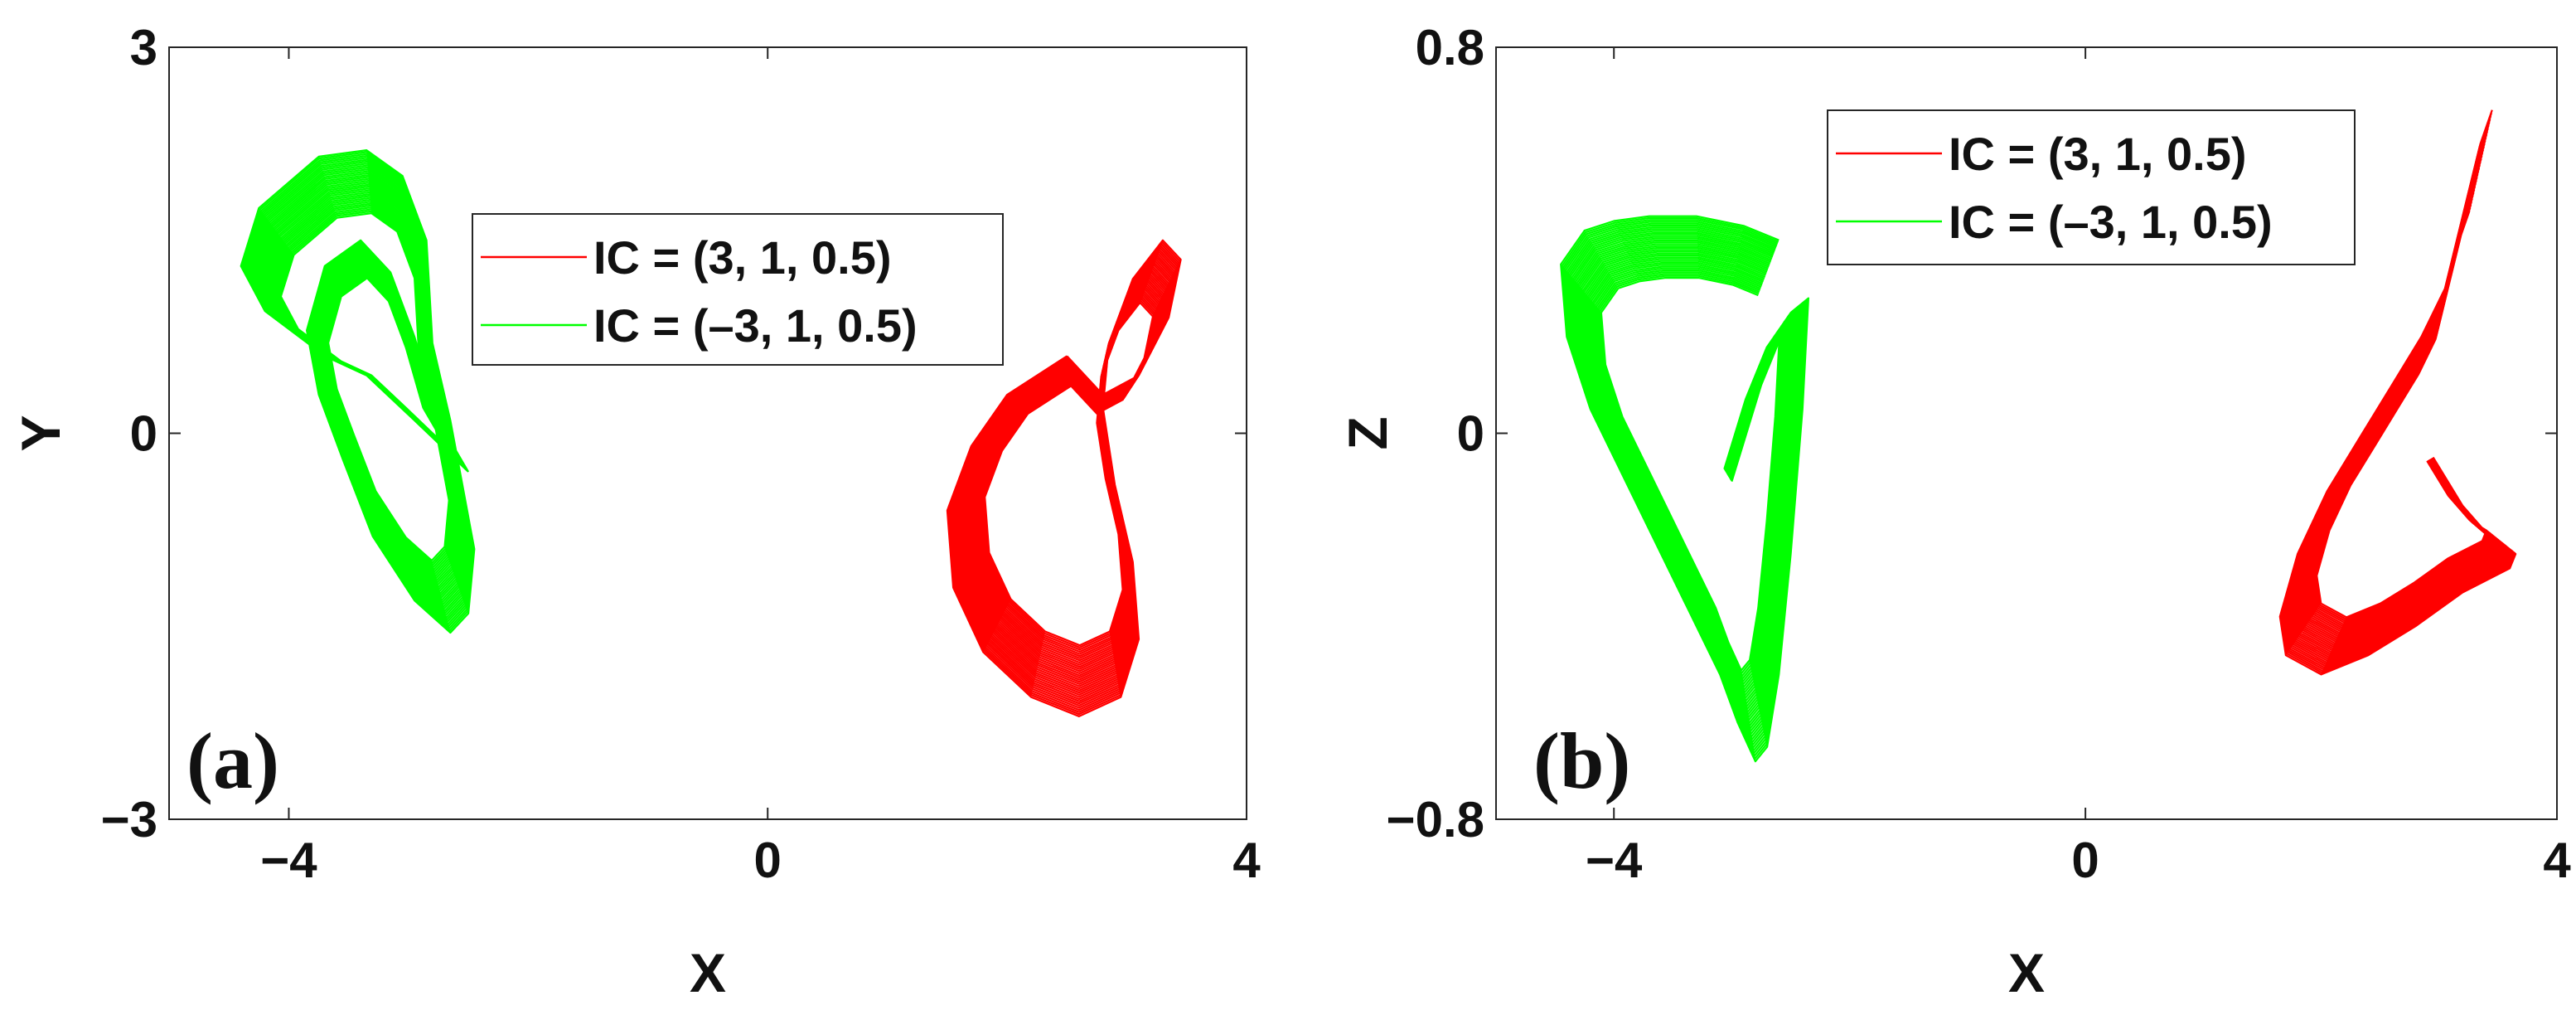  Describe the element at coordinates (1435, 819) in the screenshot. I see `y-tick-label: −0.8` at that location.